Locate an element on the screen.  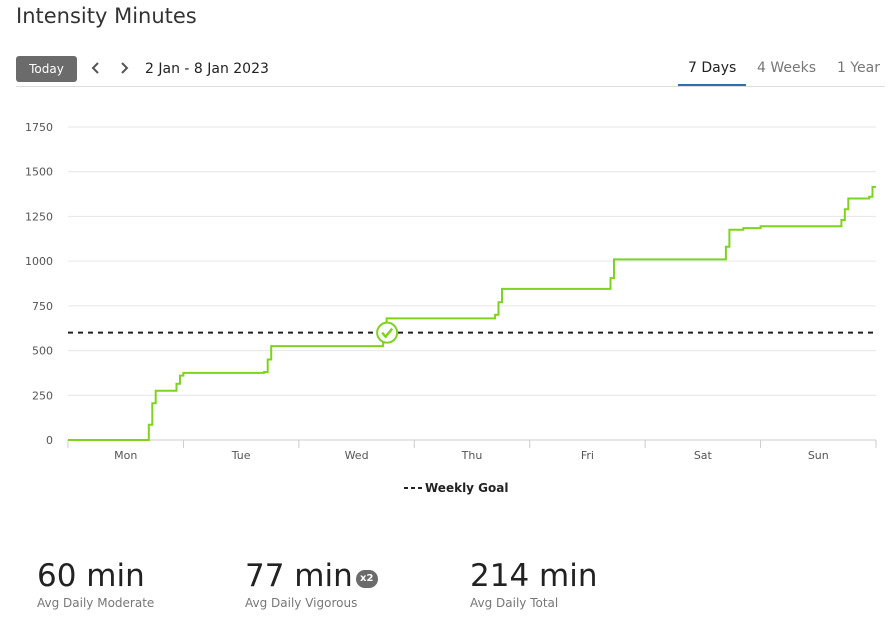
stat-vigorous-value-row: 77 min x2 is located at coordinates (311, 576).